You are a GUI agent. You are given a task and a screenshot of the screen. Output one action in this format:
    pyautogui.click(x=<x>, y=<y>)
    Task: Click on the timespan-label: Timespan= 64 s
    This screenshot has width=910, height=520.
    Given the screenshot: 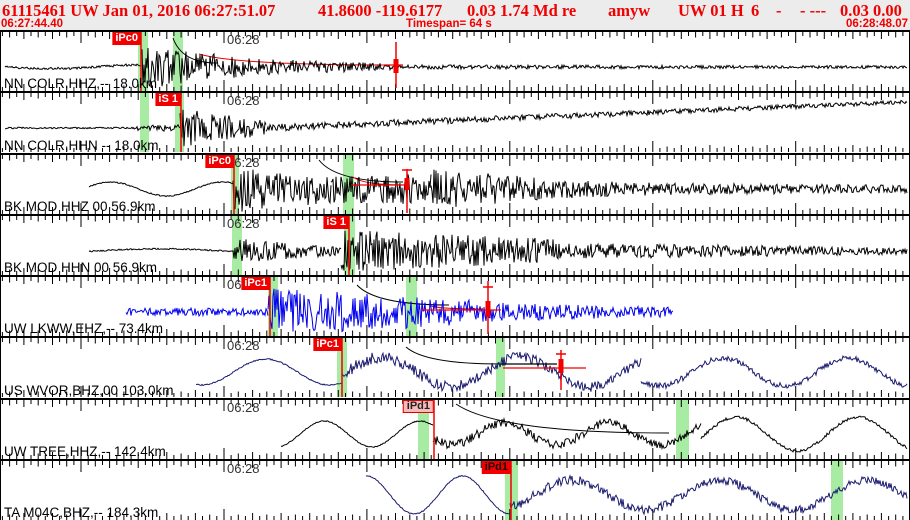 What is the action you would take?
    pyautogui.click(x=449, y=24)
    